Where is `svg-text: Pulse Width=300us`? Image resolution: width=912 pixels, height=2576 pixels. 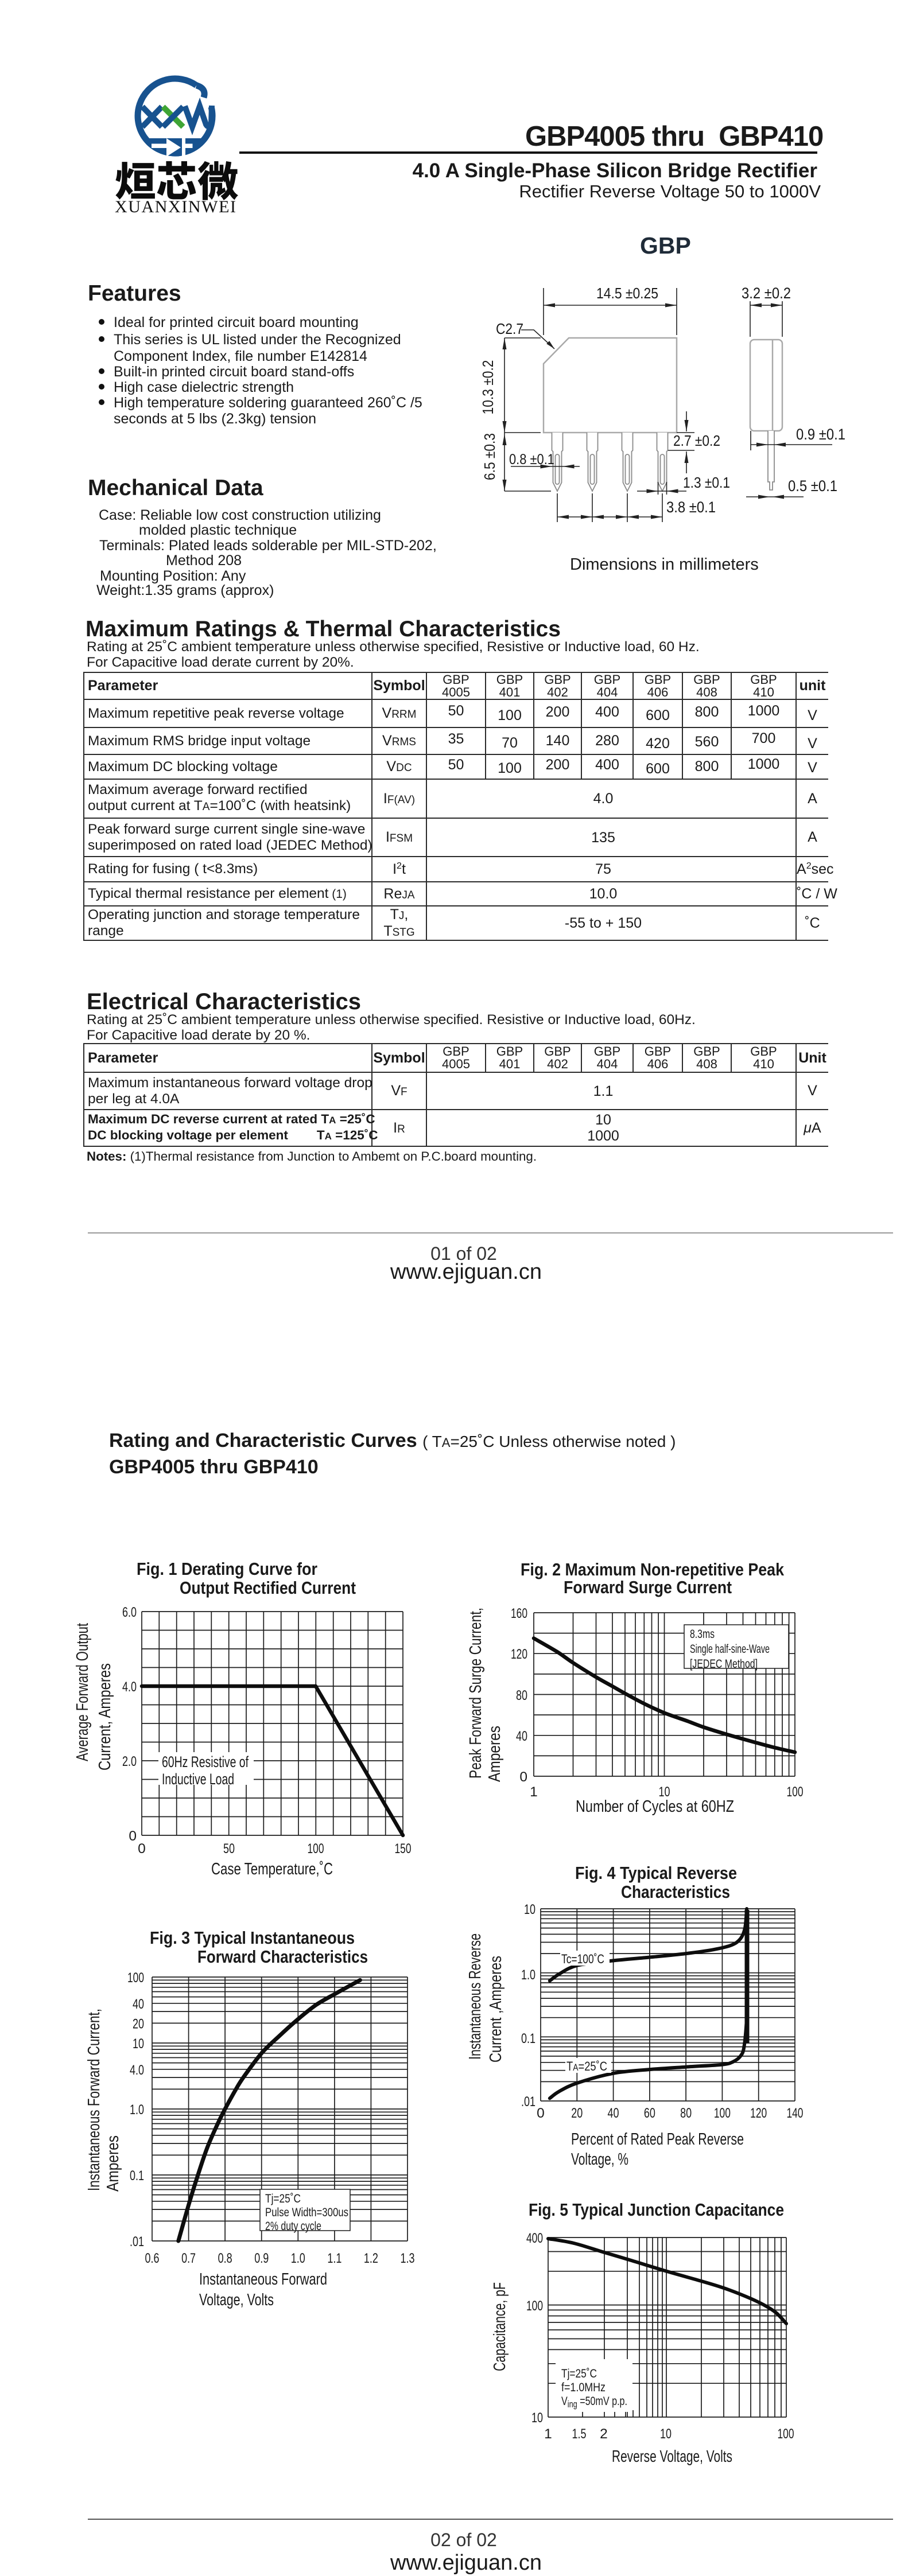
svg-text: Pulse Width=300us is located at coordinates (307, 2212).